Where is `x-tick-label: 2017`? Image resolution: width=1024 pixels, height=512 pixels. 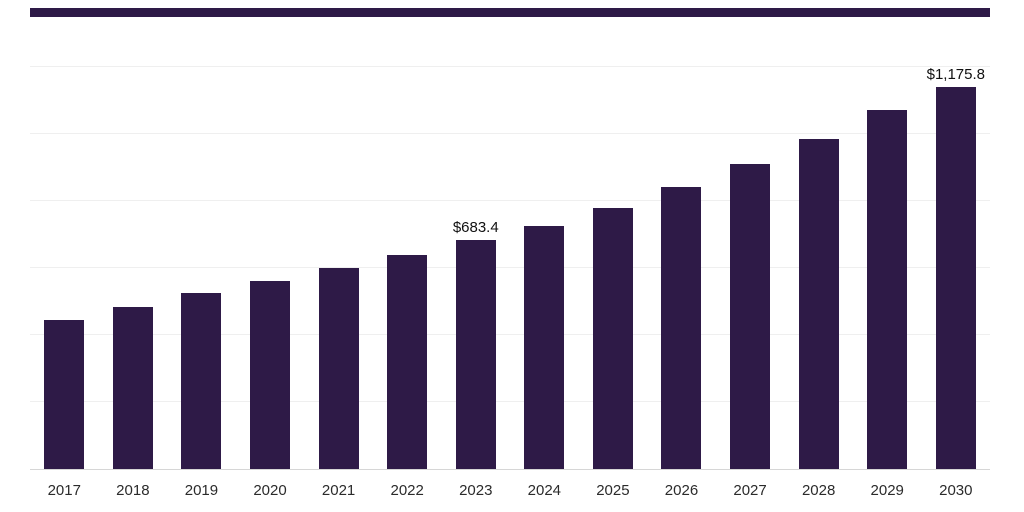 x-tick-label: 2017 is located at coordinates (64, 490).